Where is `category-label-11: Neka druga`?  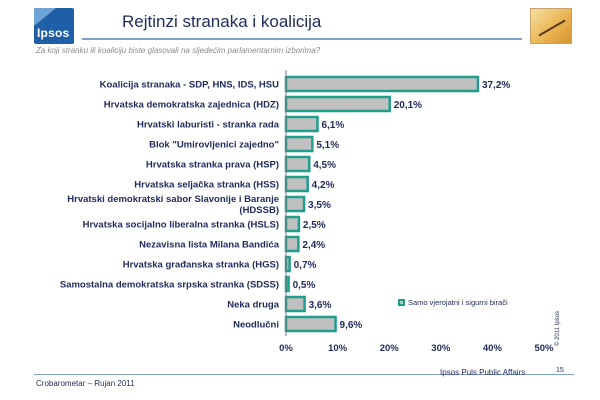
category-label-11: Neka druga is located at coordinates (253, 305).